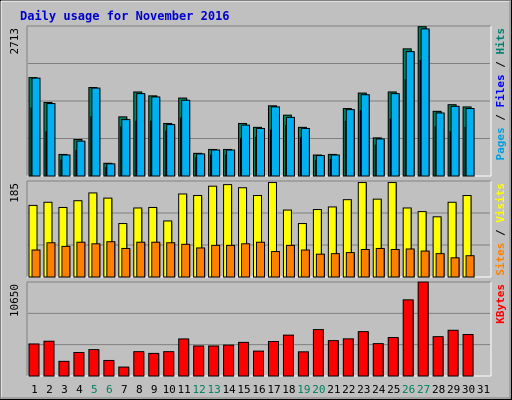  What do you see at coordinates (229, 389) in the screenshot?
I see `x-tick-label: 14` at bounding box center [229, 389].